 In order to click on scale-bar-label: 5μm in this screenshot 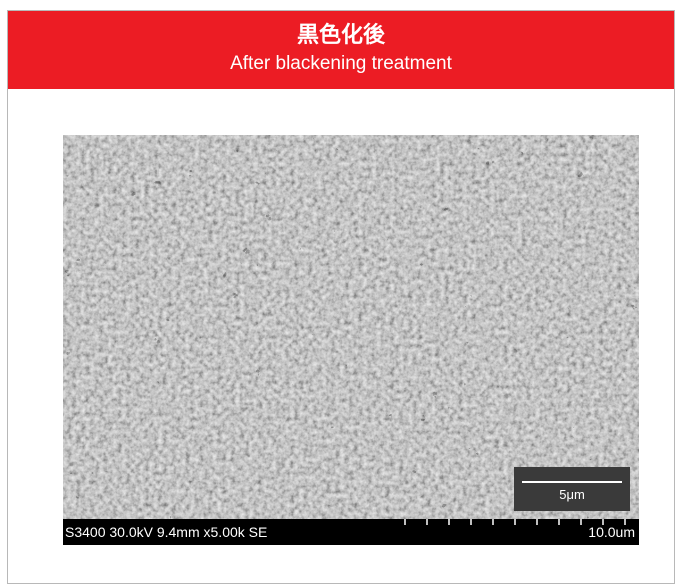, I will do `click(572, 494)`.